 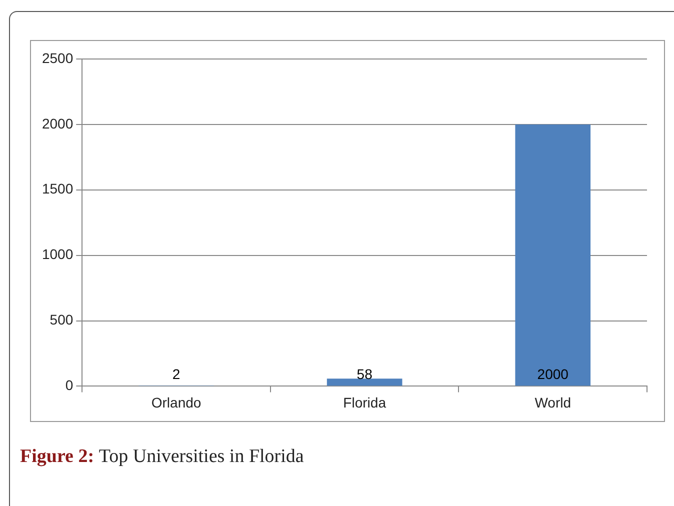 What do you see at coordinates (201, 456) in the screenshot?
I see `text: Top Universities in Florida` at bounding box center [201, 456].